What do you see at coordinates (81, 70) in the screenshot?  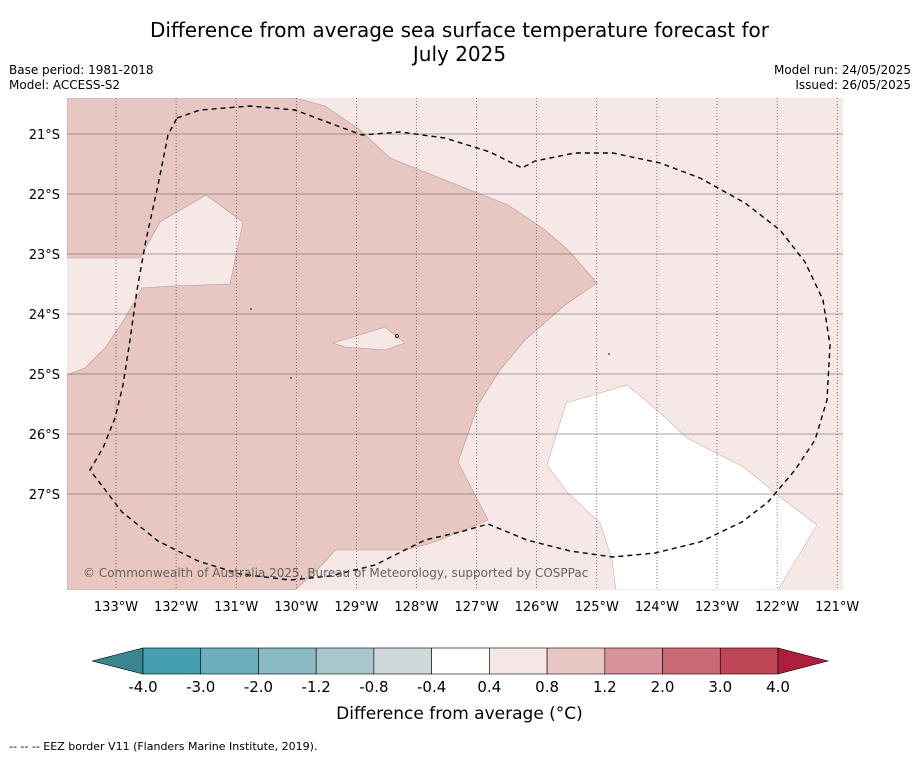 I see `base-period: Base period: 1981-2018` at bounding box center [81, 70].